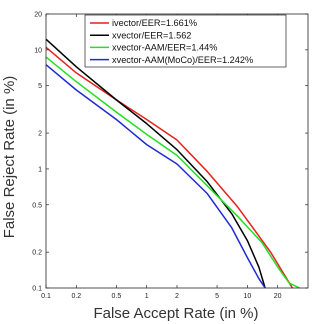 This screenshot has height=324, width=323. I want to click on x-tick-label: 2, so click(177, 296).